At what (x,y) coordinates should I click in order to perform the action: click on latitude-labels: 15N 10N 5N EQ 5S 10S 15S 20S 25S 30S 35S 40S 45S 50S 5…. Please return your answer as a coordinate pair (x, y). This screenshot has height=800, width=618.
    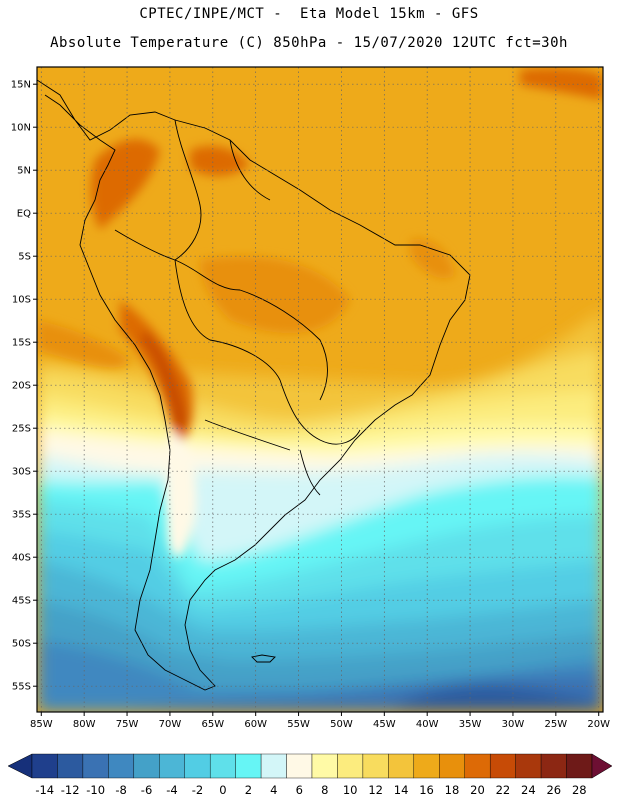
    Looking at the image, I should click on (24, 386).